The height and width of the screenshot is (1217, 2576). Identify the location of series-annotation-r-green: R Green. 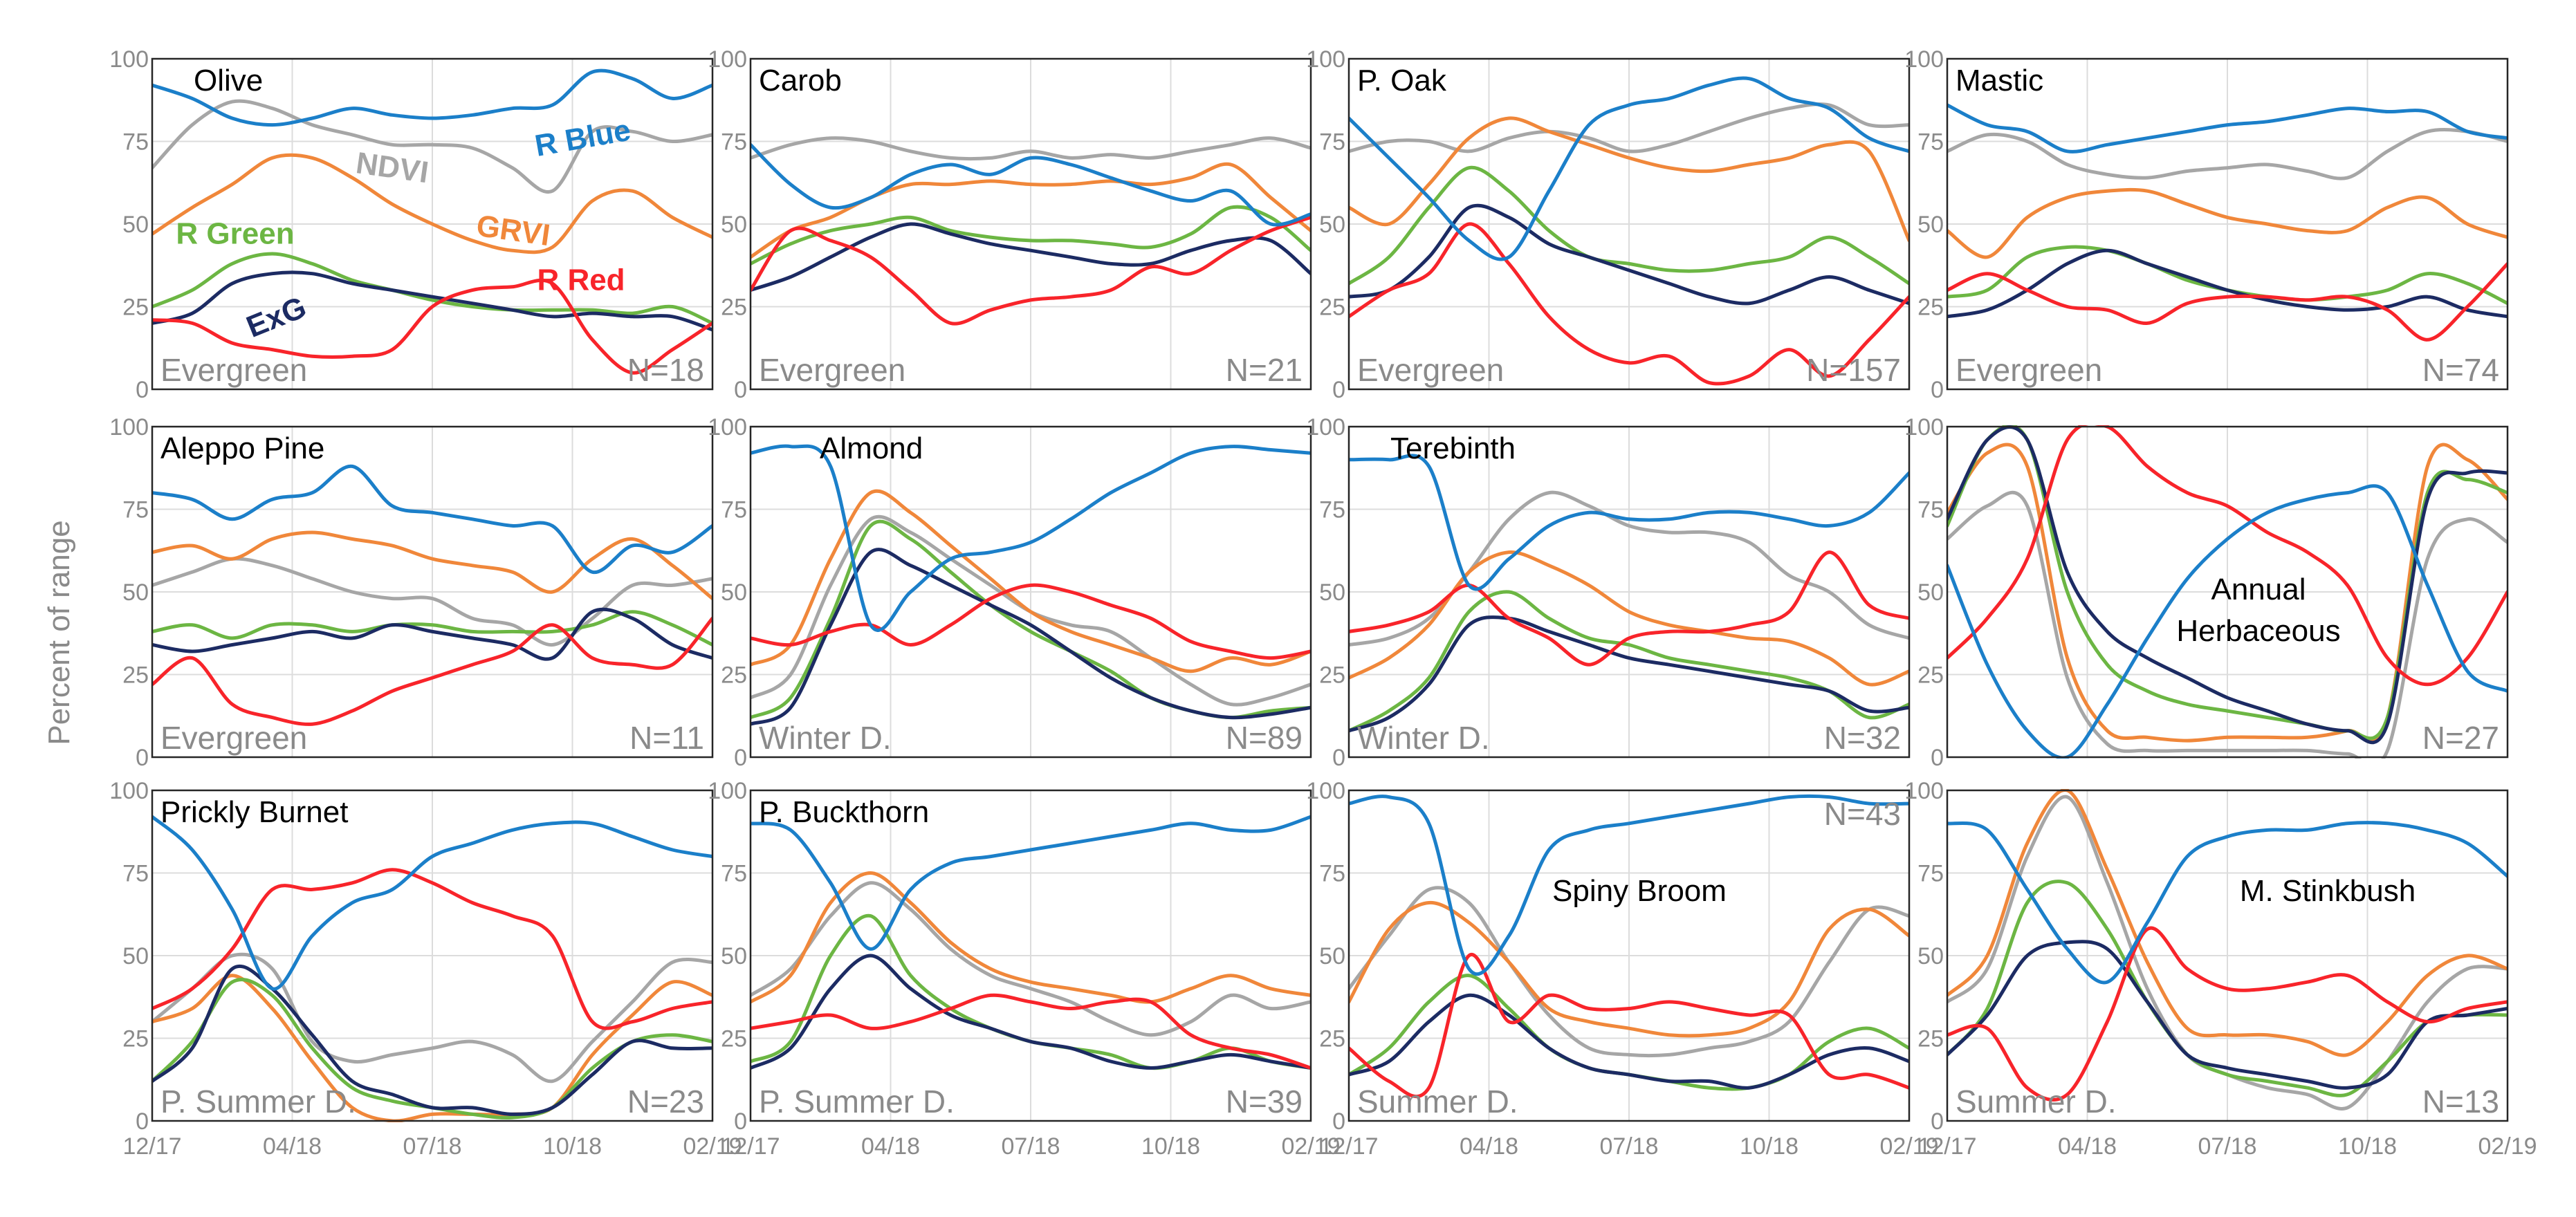
(235, 234).